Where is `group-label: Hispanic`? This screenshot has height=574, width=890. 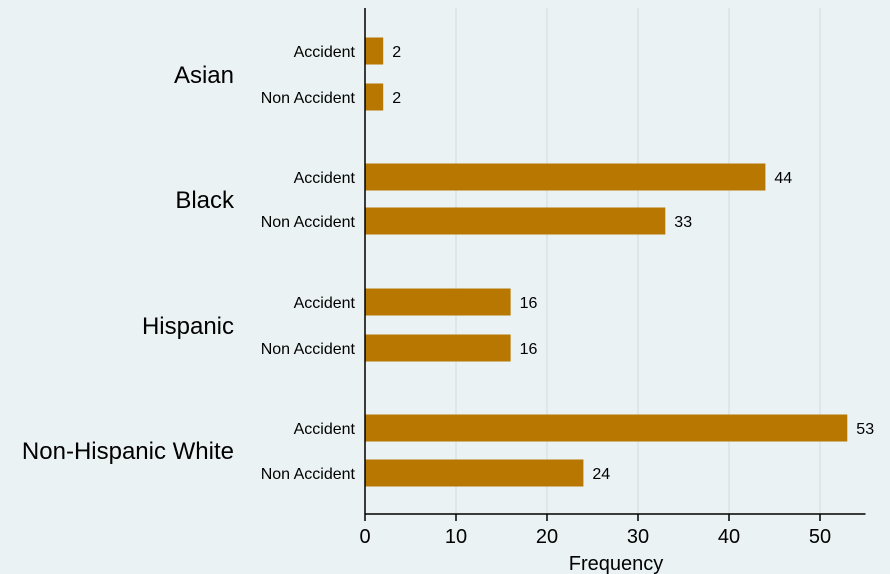 group-label: Hispanic is located at coordinates (188, 326).